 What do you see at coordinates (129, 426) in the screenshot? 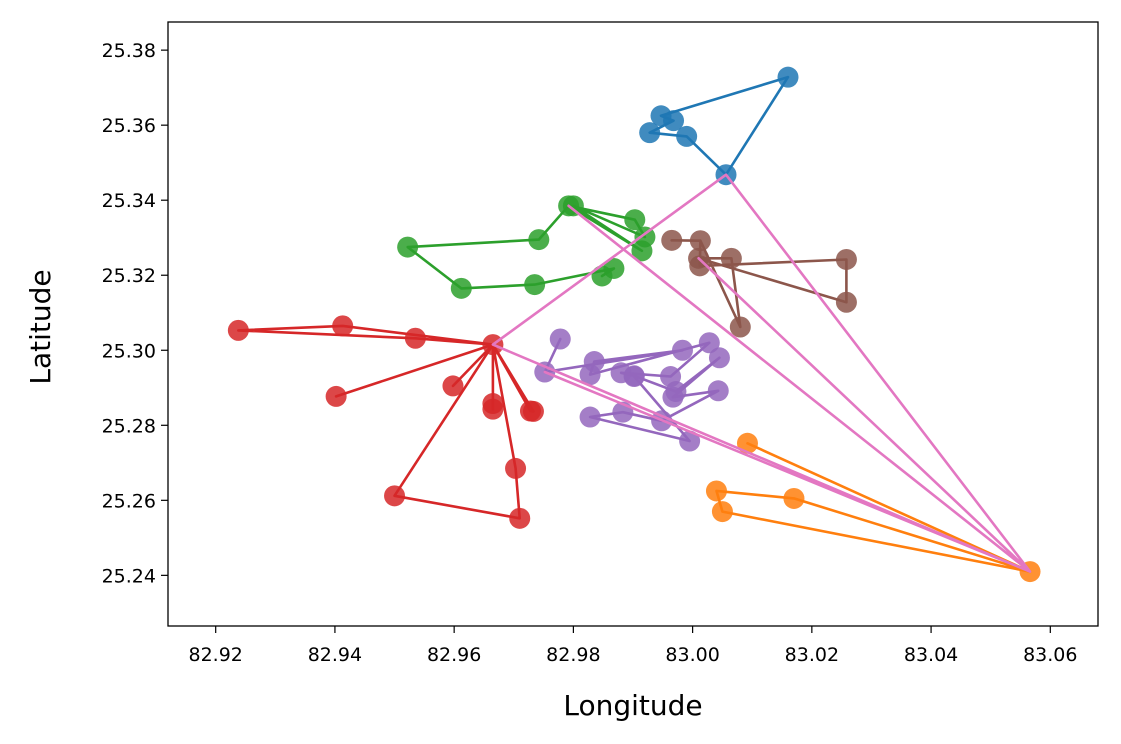
I see `y-tick-label: 25.28` at bounding box center [129, 426].